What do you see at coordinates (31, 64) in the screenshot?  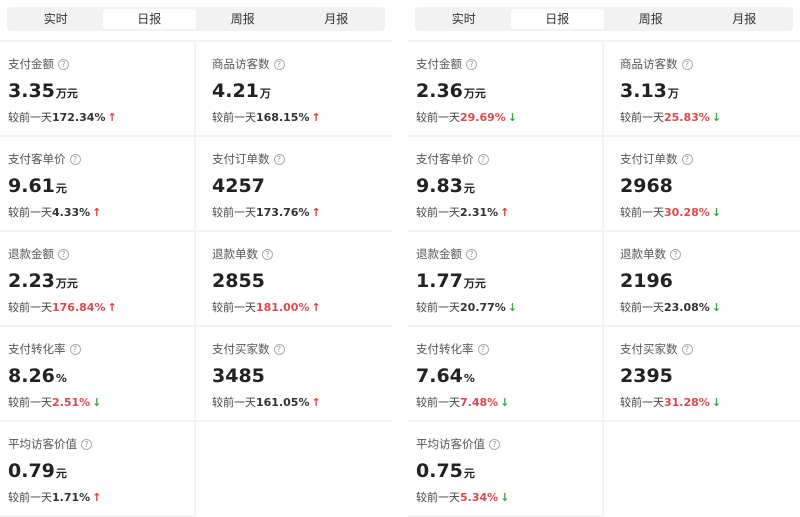 I see `metric-label: 支付金额` at bounding box center [31, 64].